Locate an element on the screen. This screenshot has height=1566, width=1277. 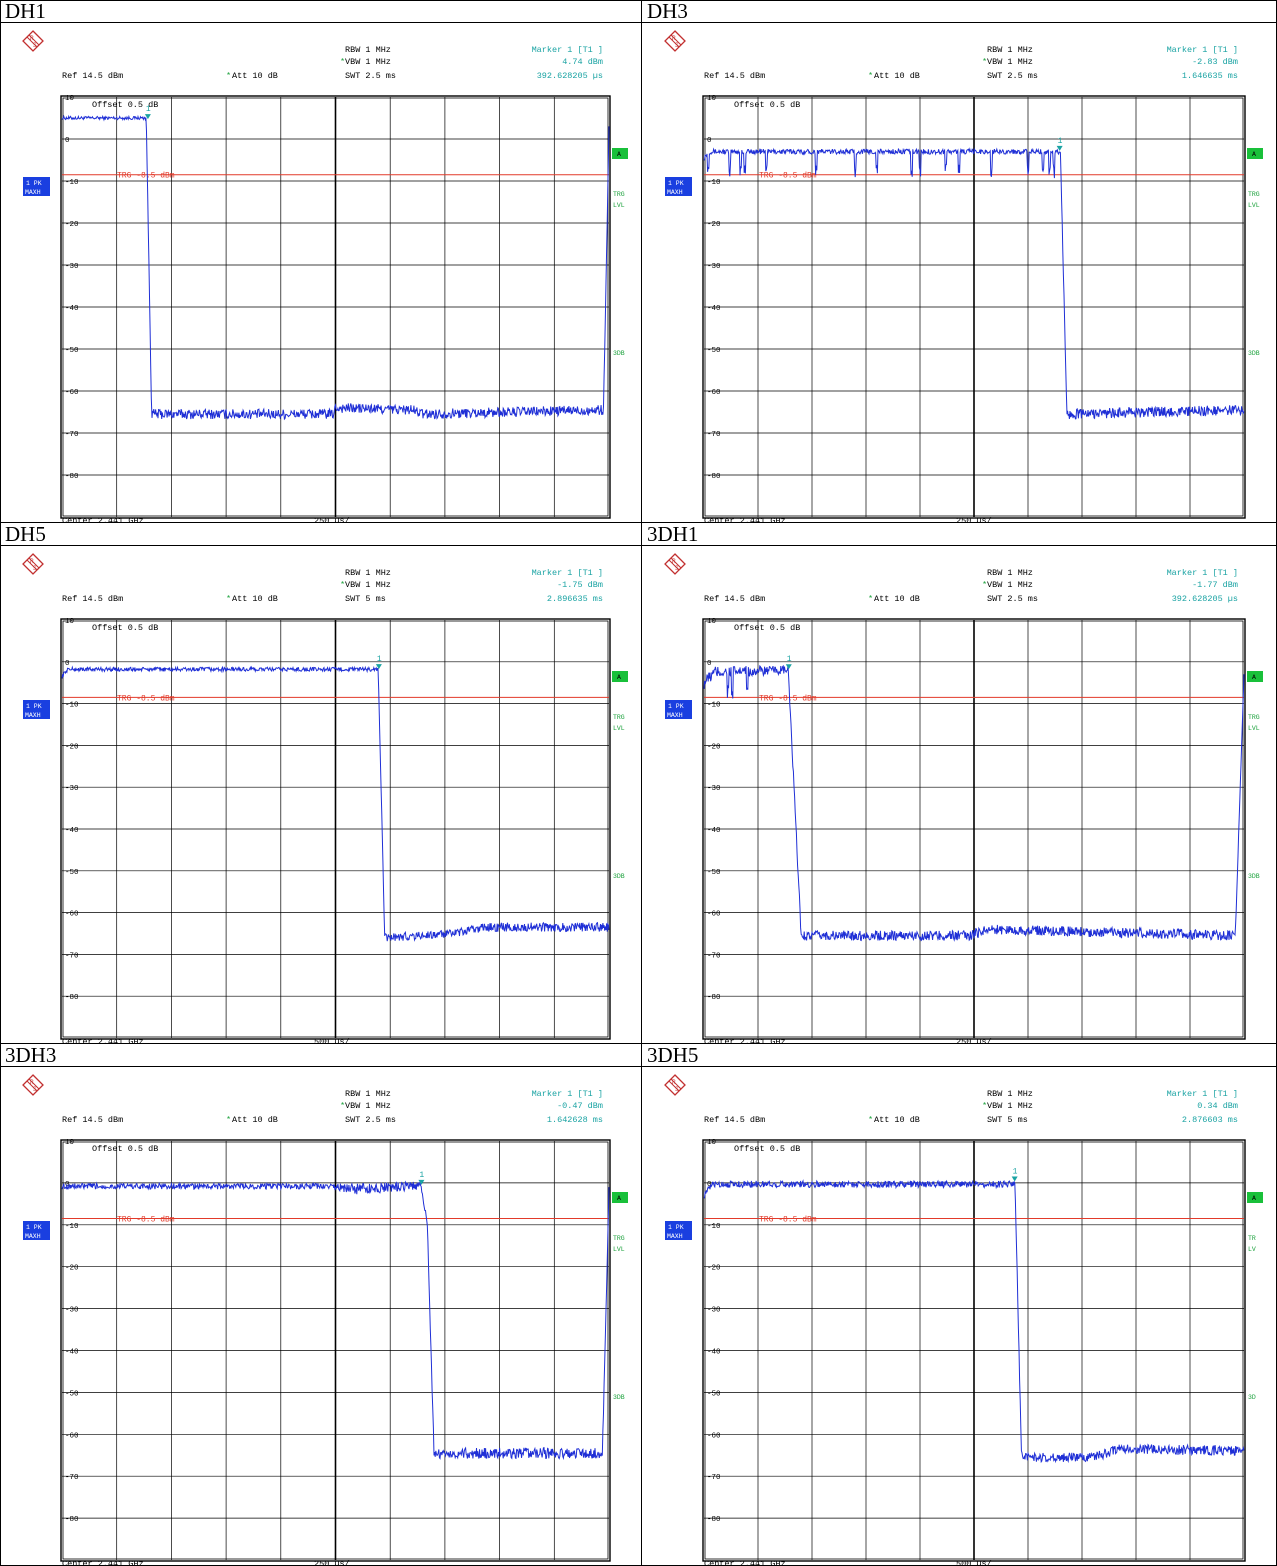
plot-frame is located at coordinates (335, 307).